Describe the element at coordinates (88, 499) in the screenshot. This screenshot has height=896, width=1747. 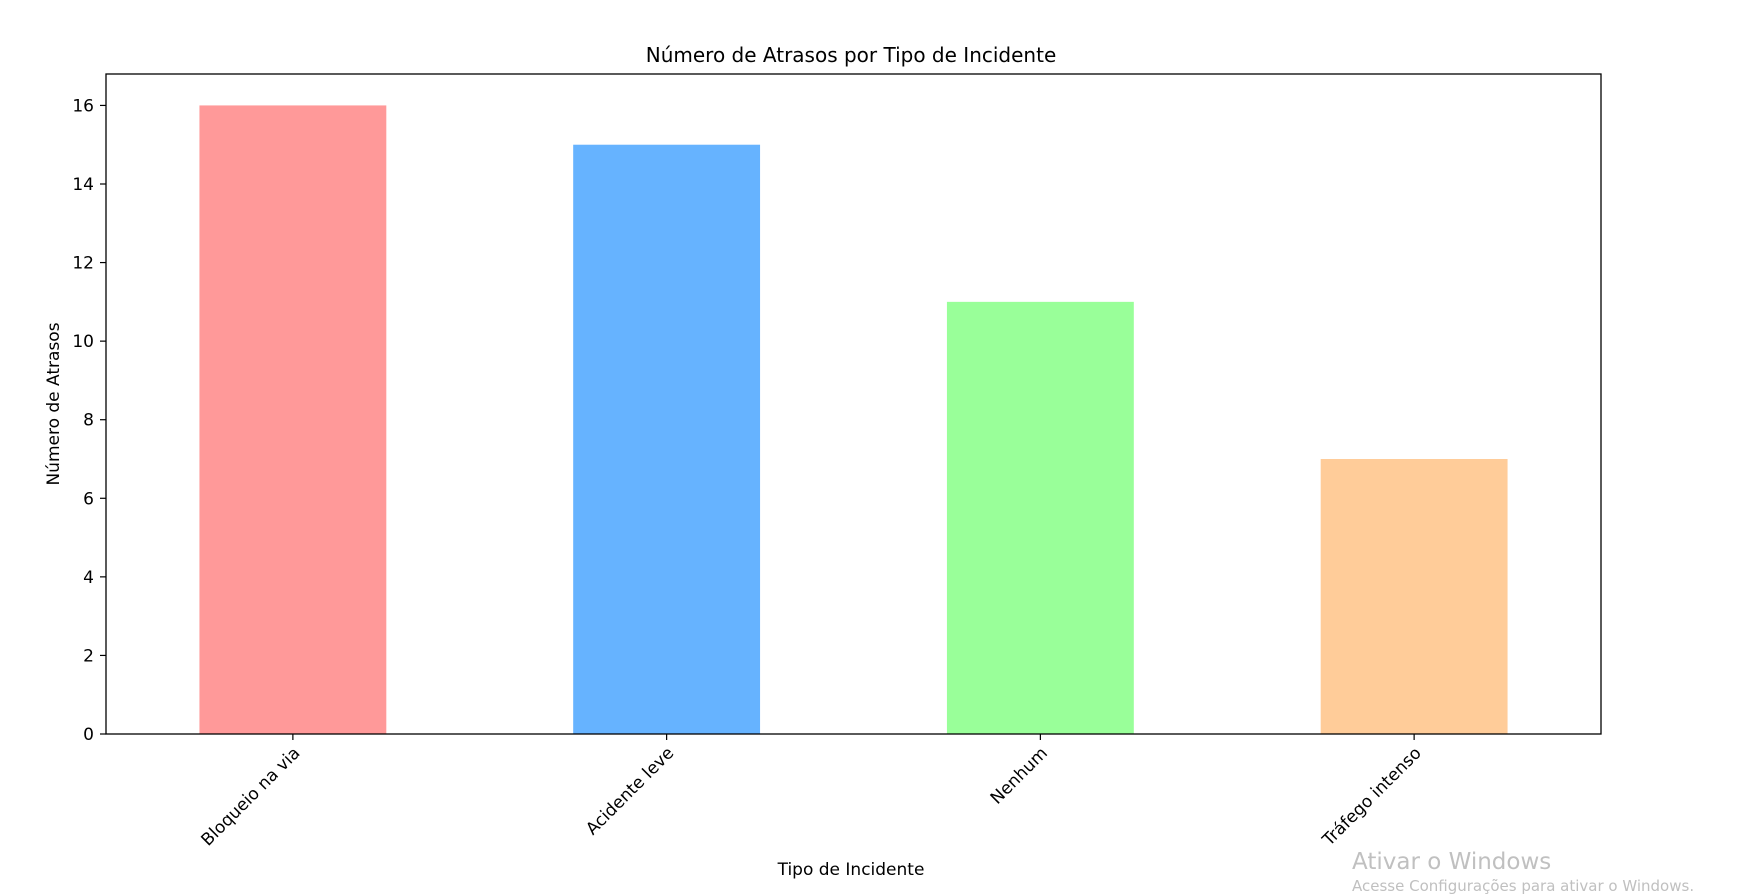
I see `y-tick-label-3: 6` at that location.